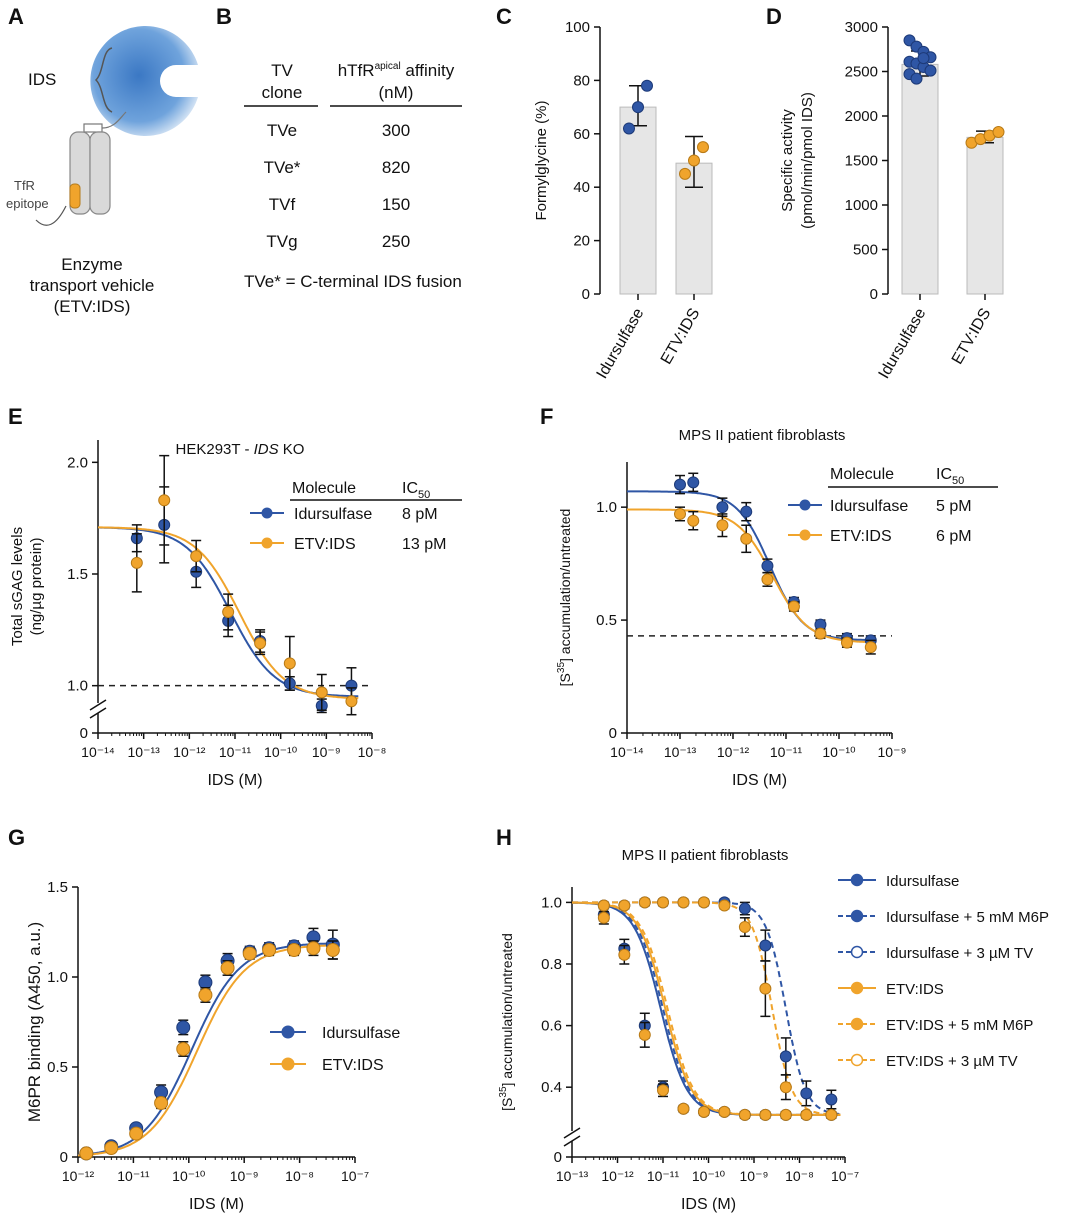  Describe the element at coordinates (551, 964) in the screenshot. I see `y-tick-label: 0.8` at that location.